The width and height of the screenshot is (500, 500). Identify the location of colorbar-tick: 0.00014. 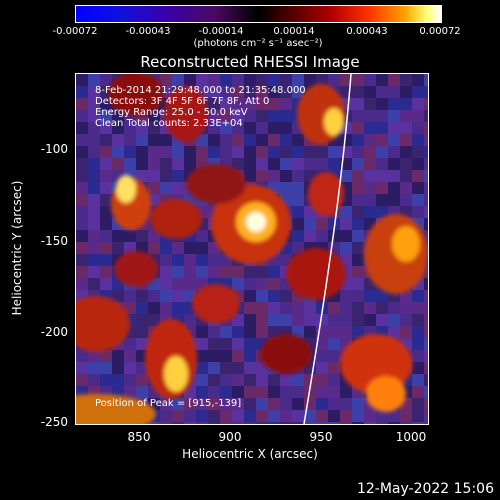
(294, 31).